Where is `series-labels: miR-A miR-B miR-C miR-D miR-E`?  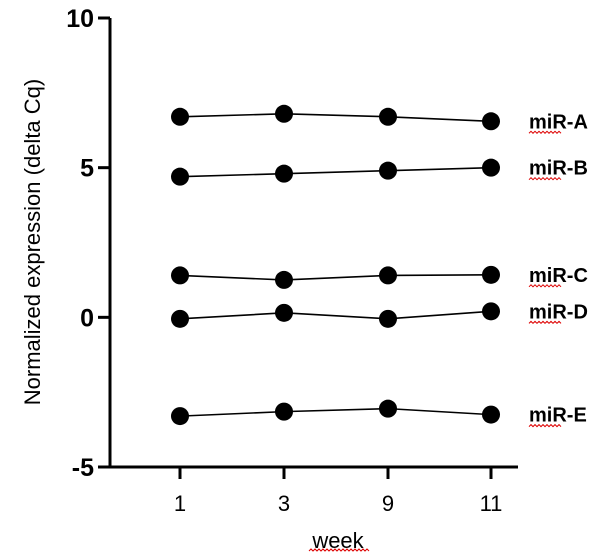
series-labels: miR-A miR-B miR-C miR-D miR-E is located at coordinates (558, 269).